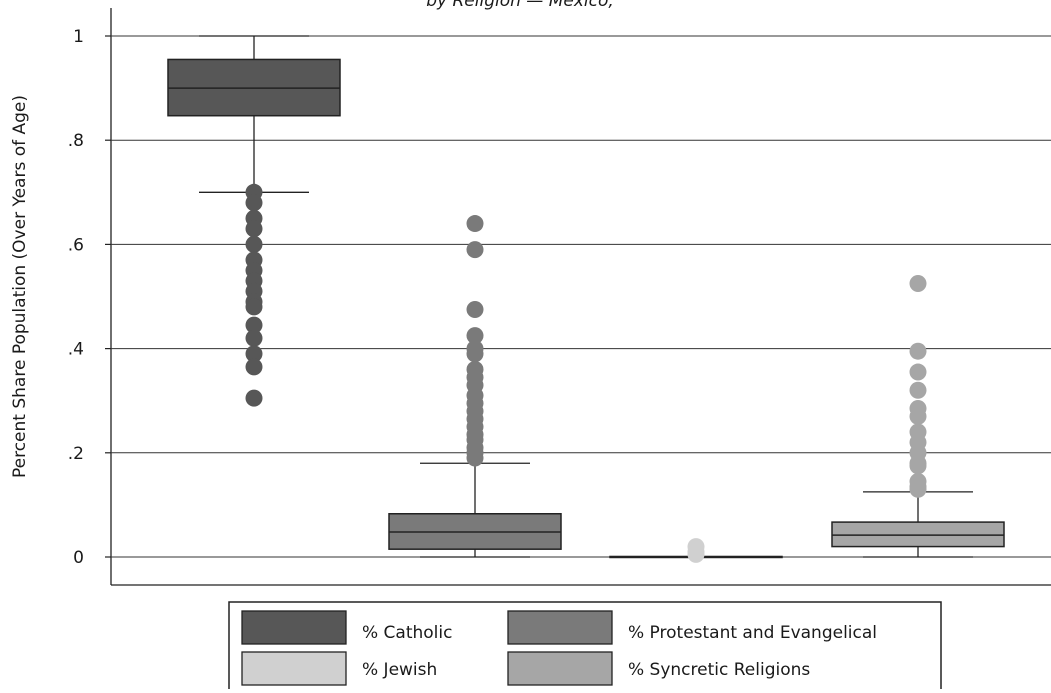 This screenshot has width=1051, height=693. I want to click on y-tick-label-4: .8, so click(76, 141).